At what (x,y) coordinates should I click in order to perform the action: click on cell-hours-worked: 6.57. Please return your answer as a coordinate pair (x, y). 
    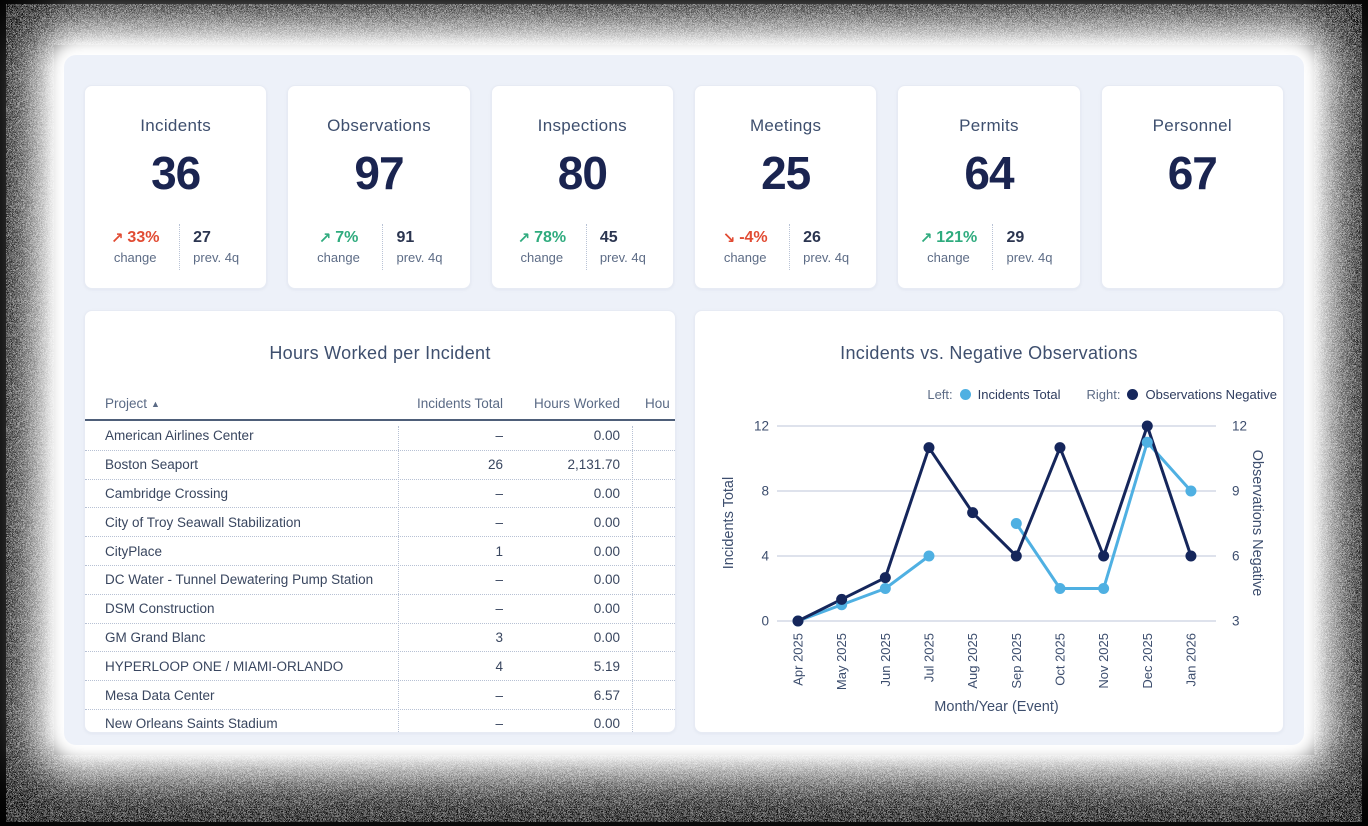
    Looking at the image, I should click on (606, 695).